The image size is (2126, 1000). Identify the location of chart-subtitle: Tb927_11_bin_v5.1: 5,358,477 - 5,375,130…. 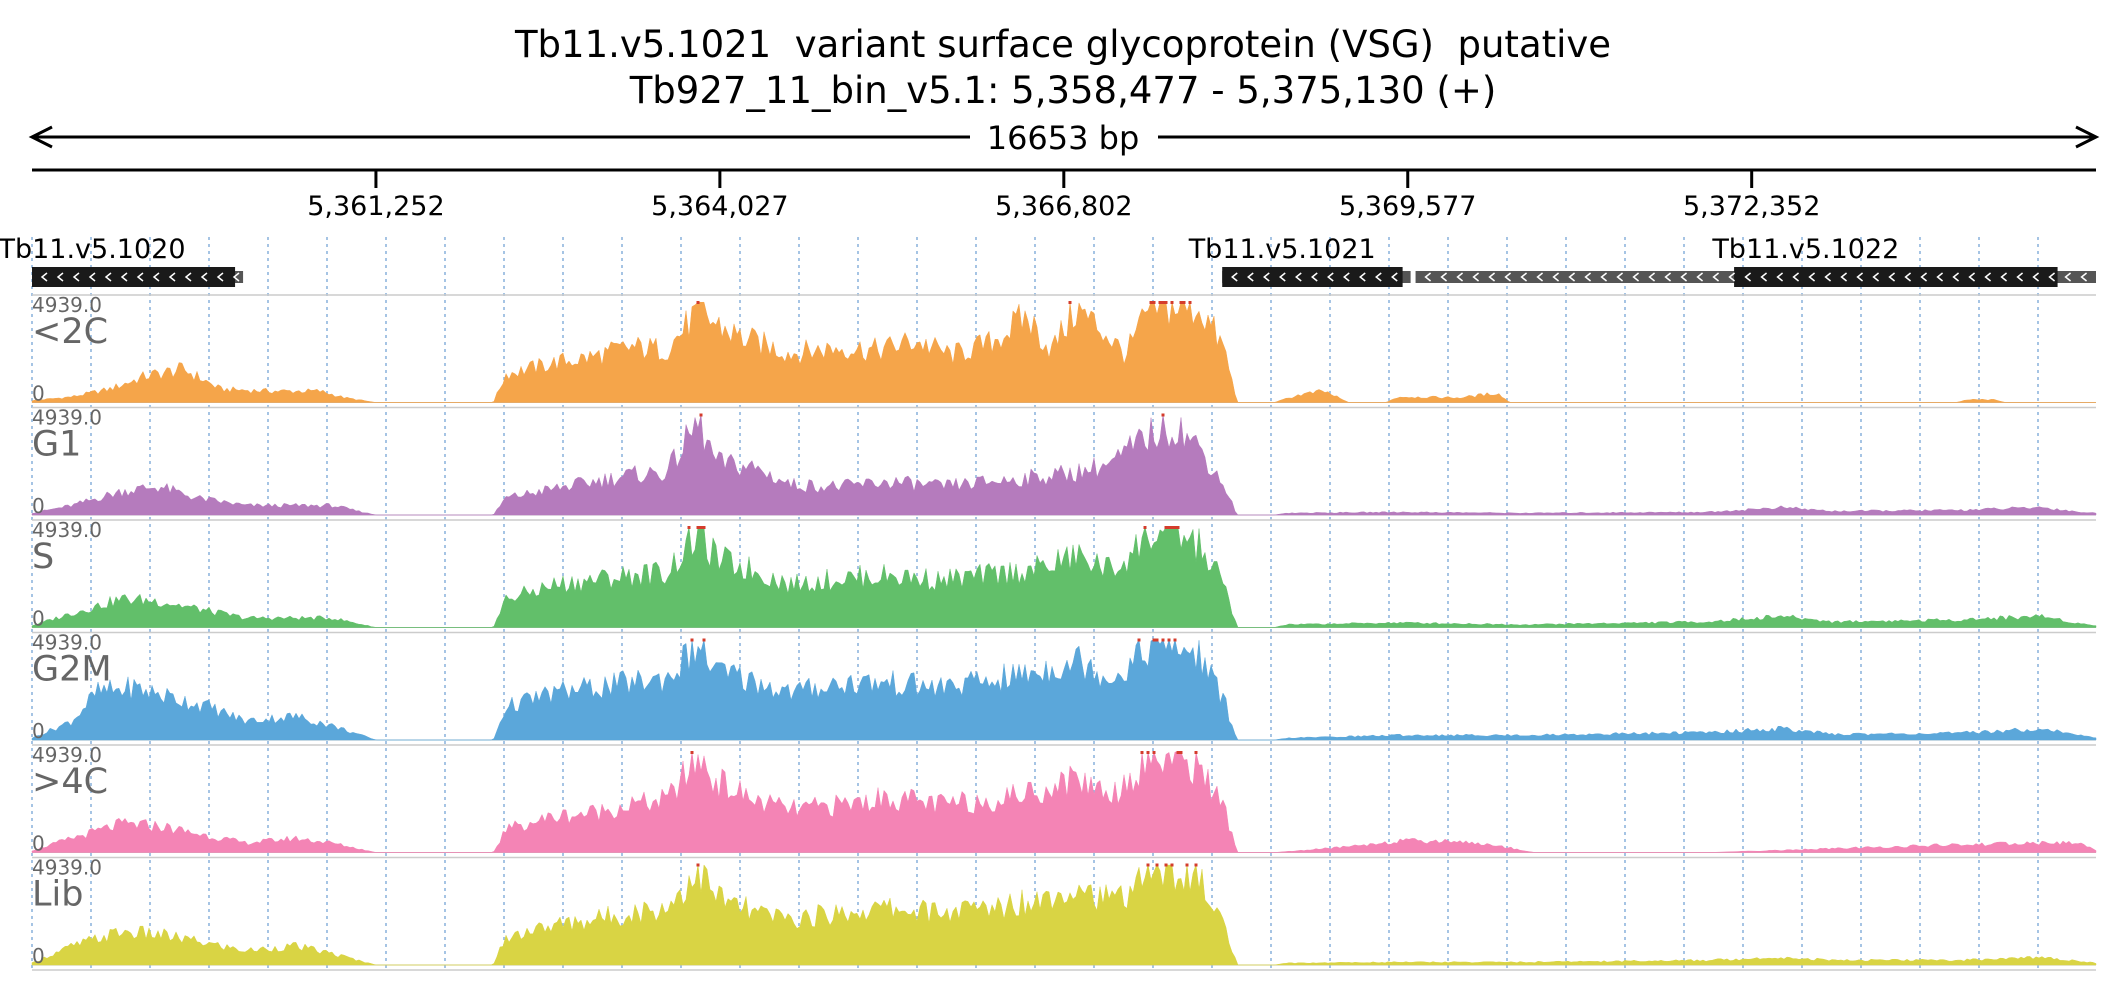
(1063, 90).